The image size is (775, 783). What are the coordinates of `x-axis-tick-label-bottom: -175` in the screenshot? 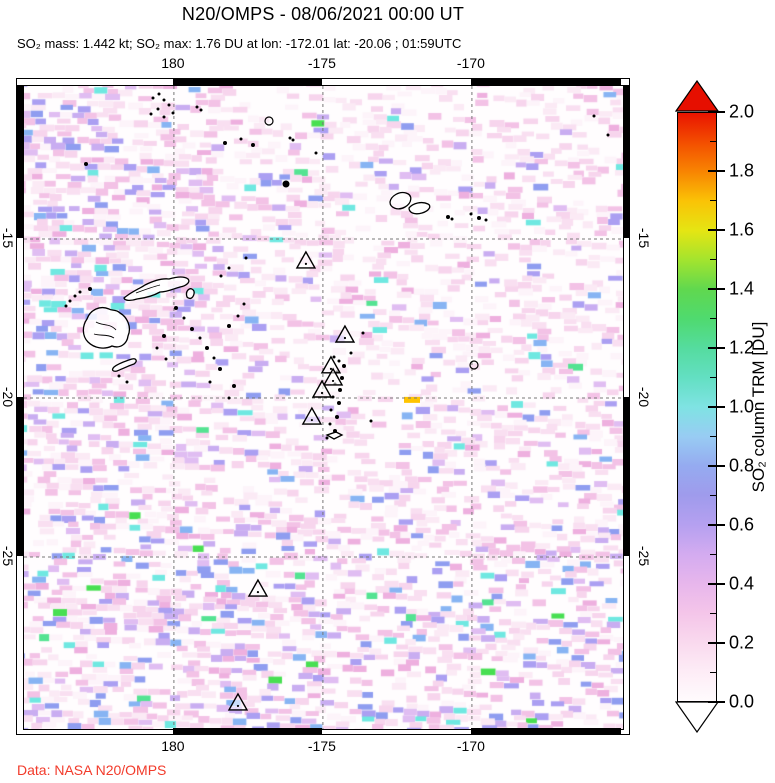 It's located at (321, 746).